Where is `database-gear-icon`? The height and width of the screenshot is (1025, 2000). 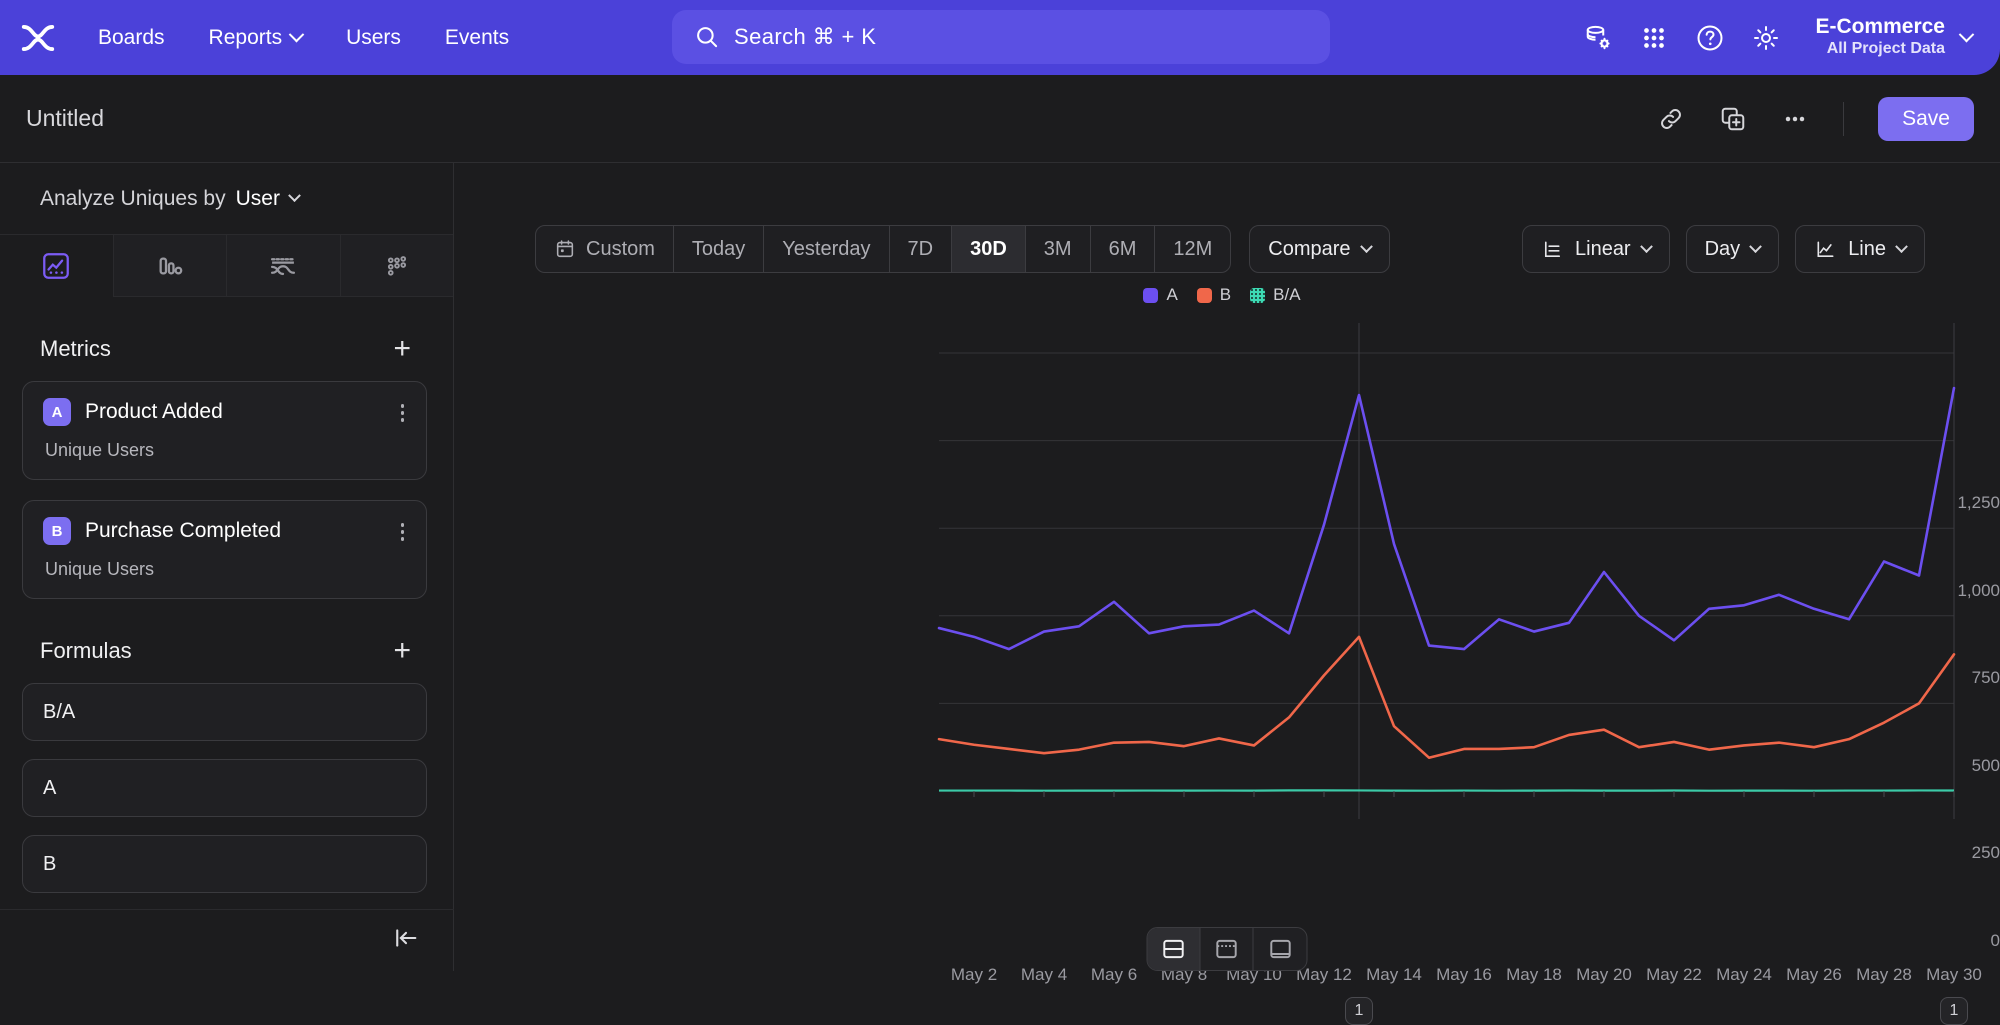 database-gear-icon is located at coordinates (1598, 38).